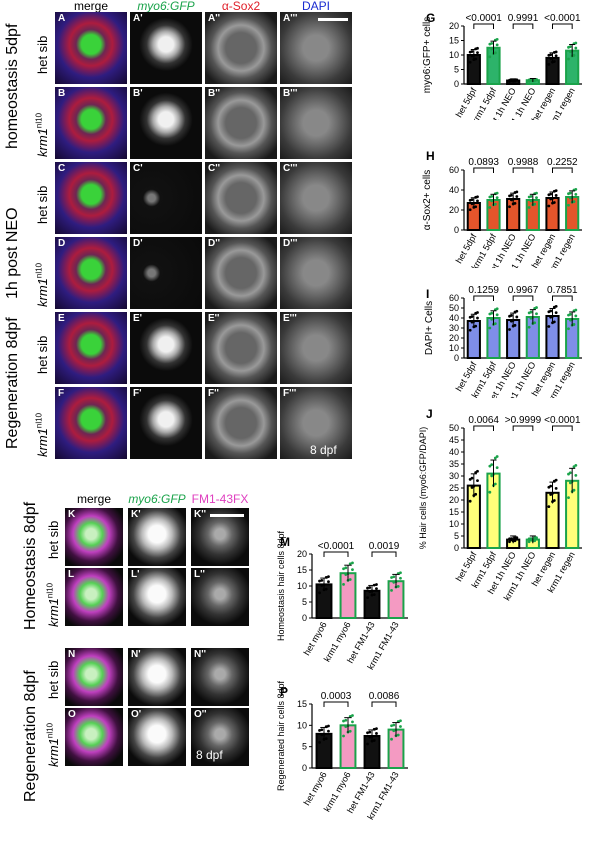  Describe the element at coordinates (316, 423) in the screenshot. I see `micrograph-panel: F'''` at that location.